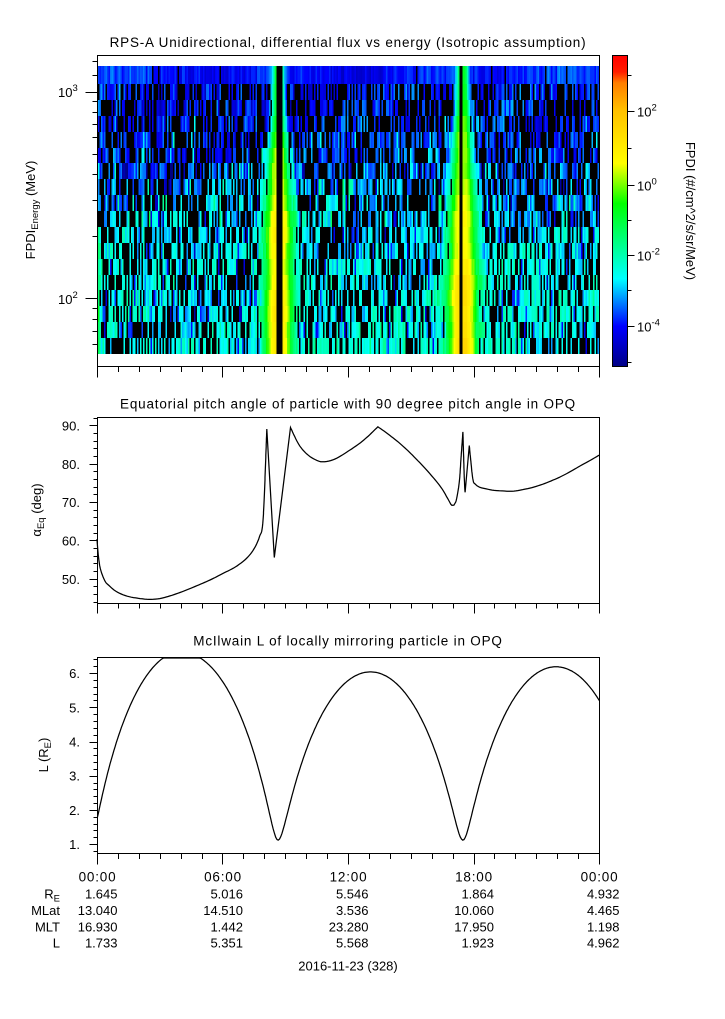 The height and width of the screenshot is (1019, 725). Describe the element at coordinates (74, 844) in the screenshot. I see `svg-text: 1.` at that location.